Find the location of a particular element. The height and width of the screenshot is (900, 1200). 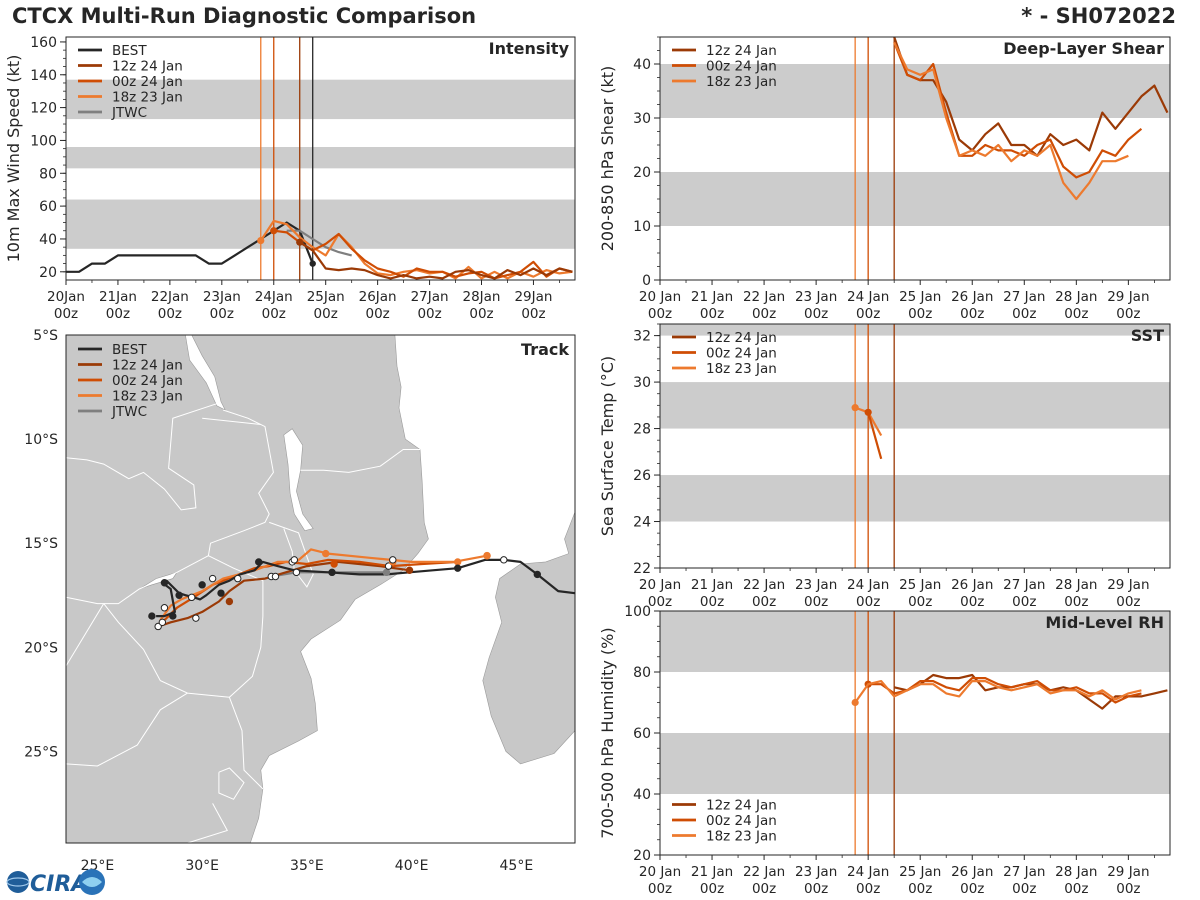

shear-legend-label-run_00z: 00z 24 Jan is located at coordinates (741, 67).